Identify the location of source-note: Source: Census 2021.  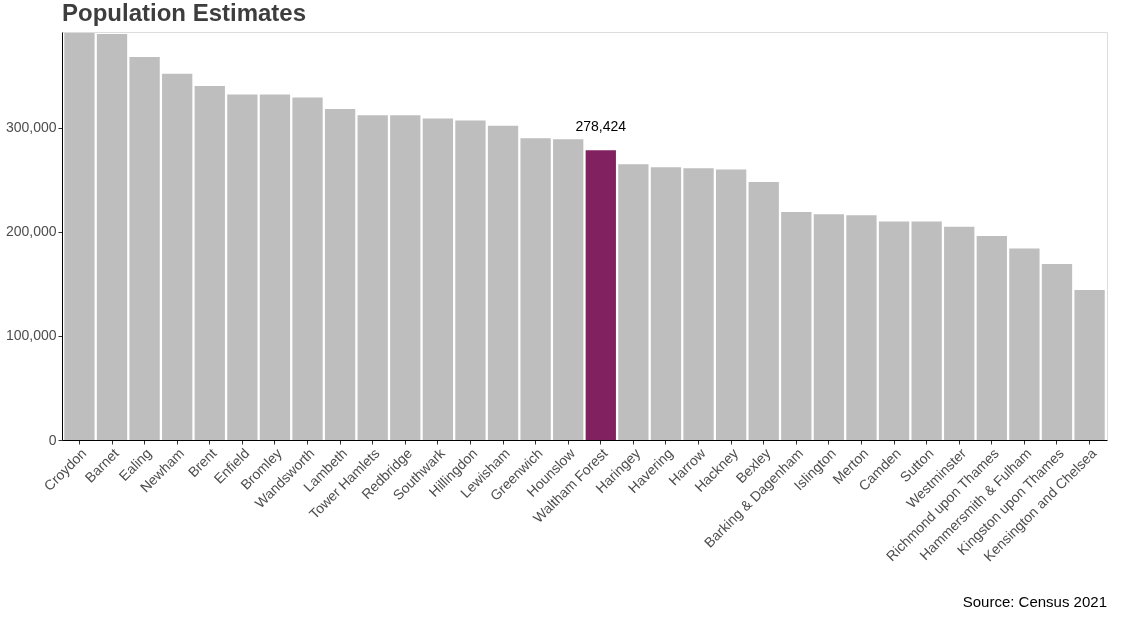
(1034, 601).